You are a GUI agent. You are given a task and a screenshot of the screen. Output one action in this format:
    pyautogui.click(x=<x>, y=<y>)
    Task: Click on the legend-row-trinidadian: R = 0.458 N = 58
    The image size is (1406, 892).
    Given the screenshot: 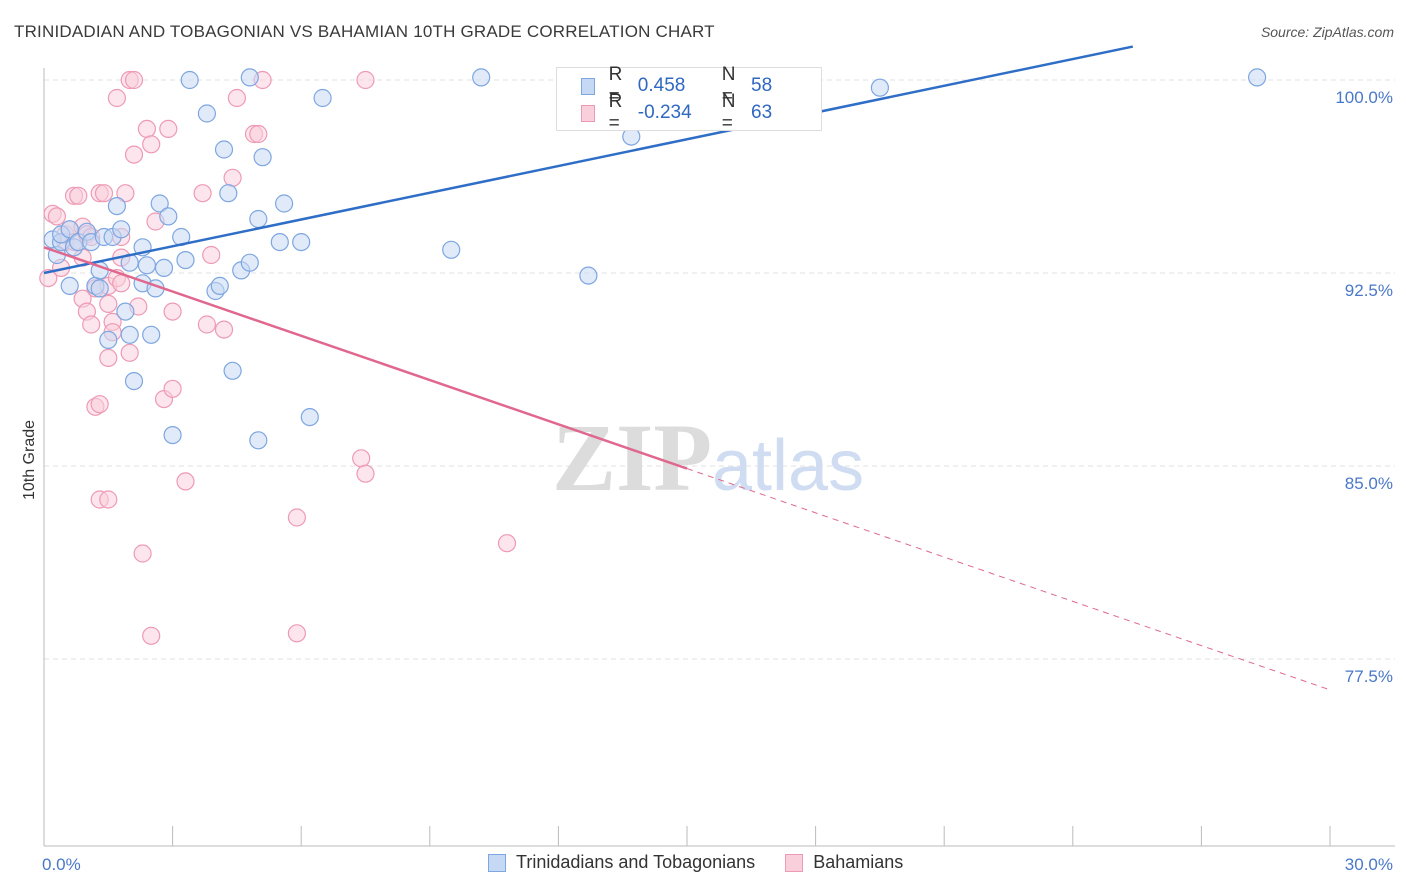 What is the action you would take?
    pyautogui.click(x=701, y=85)
    